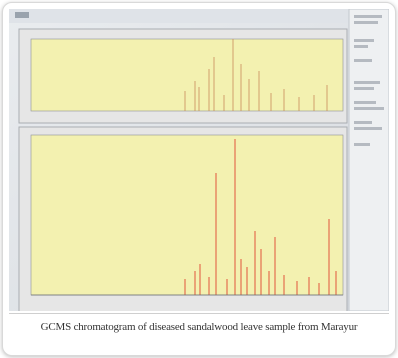  Describe the element at coordinates (369, 80) in the screenshot. I see `side-panel-text` at that location.